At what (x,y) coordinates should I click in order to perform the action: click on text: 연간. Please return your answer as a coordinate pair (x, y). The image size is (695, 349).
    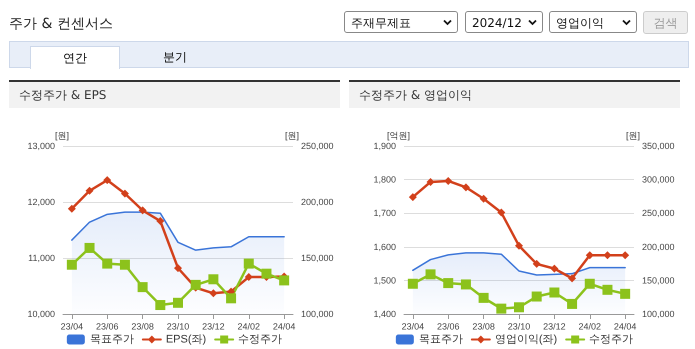
    Looking at the image, I should click on (75, 57).